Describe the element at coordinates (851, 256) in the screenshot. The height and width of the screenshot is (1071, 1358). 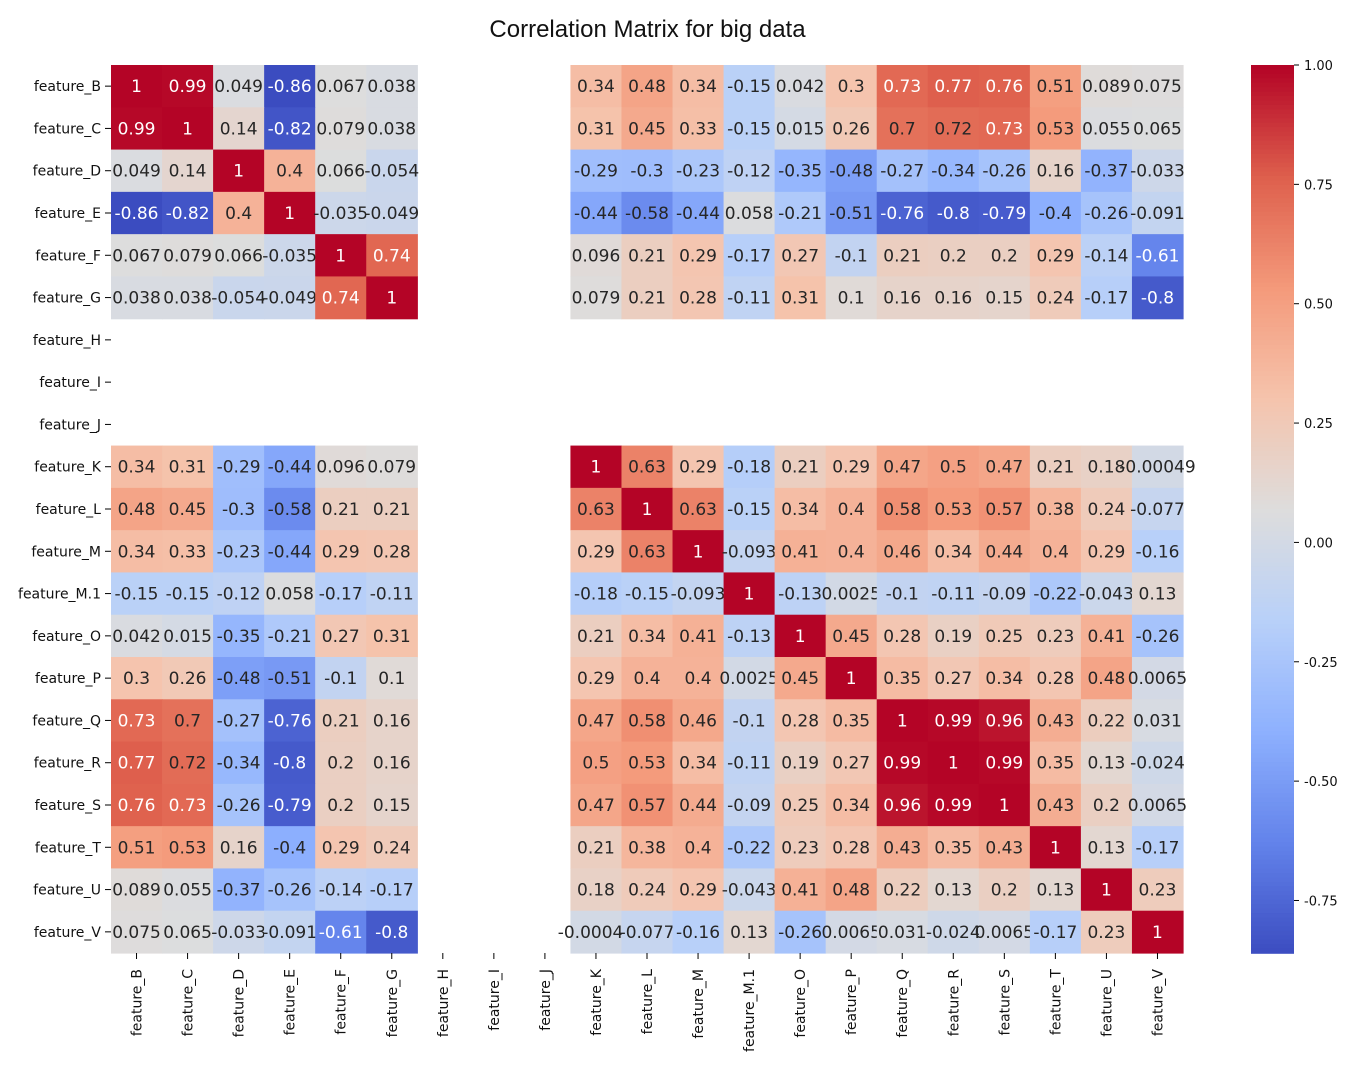
I see `cell-value-label: -0.1` at that location.